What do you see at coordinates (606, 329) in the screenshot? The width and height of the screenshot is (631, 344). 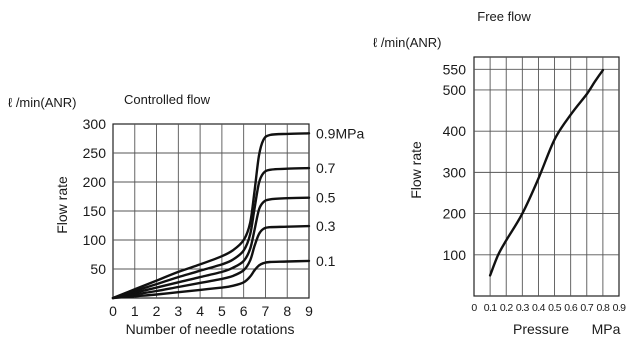 I see `free-x-unit: MPa` at bounding box center [606, 329].